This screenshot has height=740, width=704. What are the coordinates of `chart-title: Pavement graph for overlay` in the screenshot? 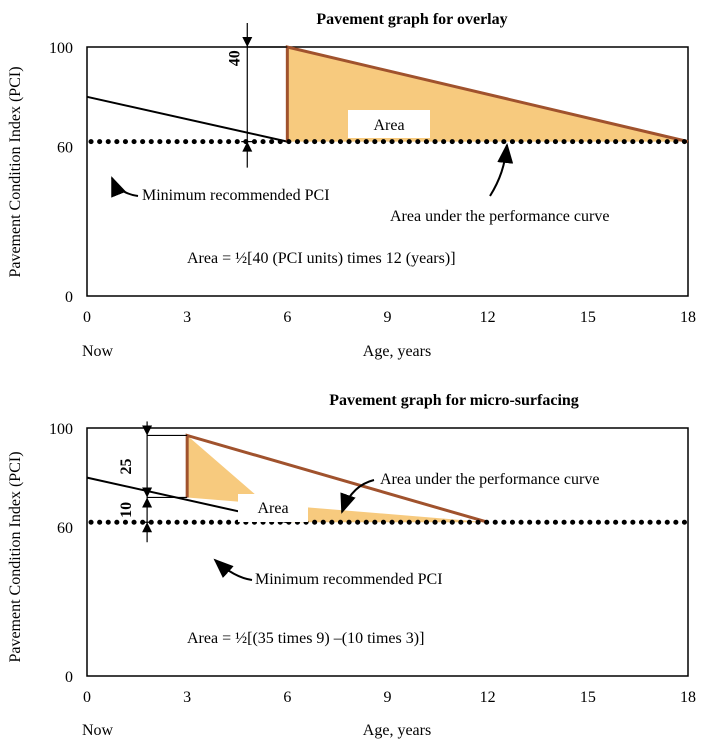 It's located at (411, 19).